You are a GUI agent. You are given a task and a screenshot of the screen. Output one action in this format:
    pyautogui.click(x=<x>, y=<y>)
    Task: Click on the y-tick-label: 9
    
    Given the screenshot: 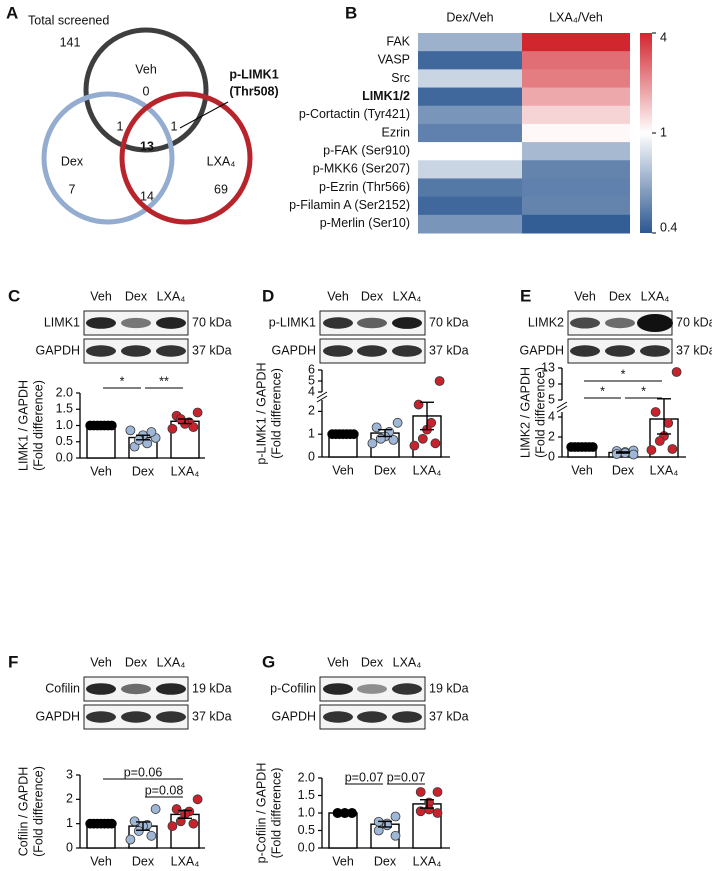 What is the action you would take?
    pyautogui.click(x=551, y=383)
    